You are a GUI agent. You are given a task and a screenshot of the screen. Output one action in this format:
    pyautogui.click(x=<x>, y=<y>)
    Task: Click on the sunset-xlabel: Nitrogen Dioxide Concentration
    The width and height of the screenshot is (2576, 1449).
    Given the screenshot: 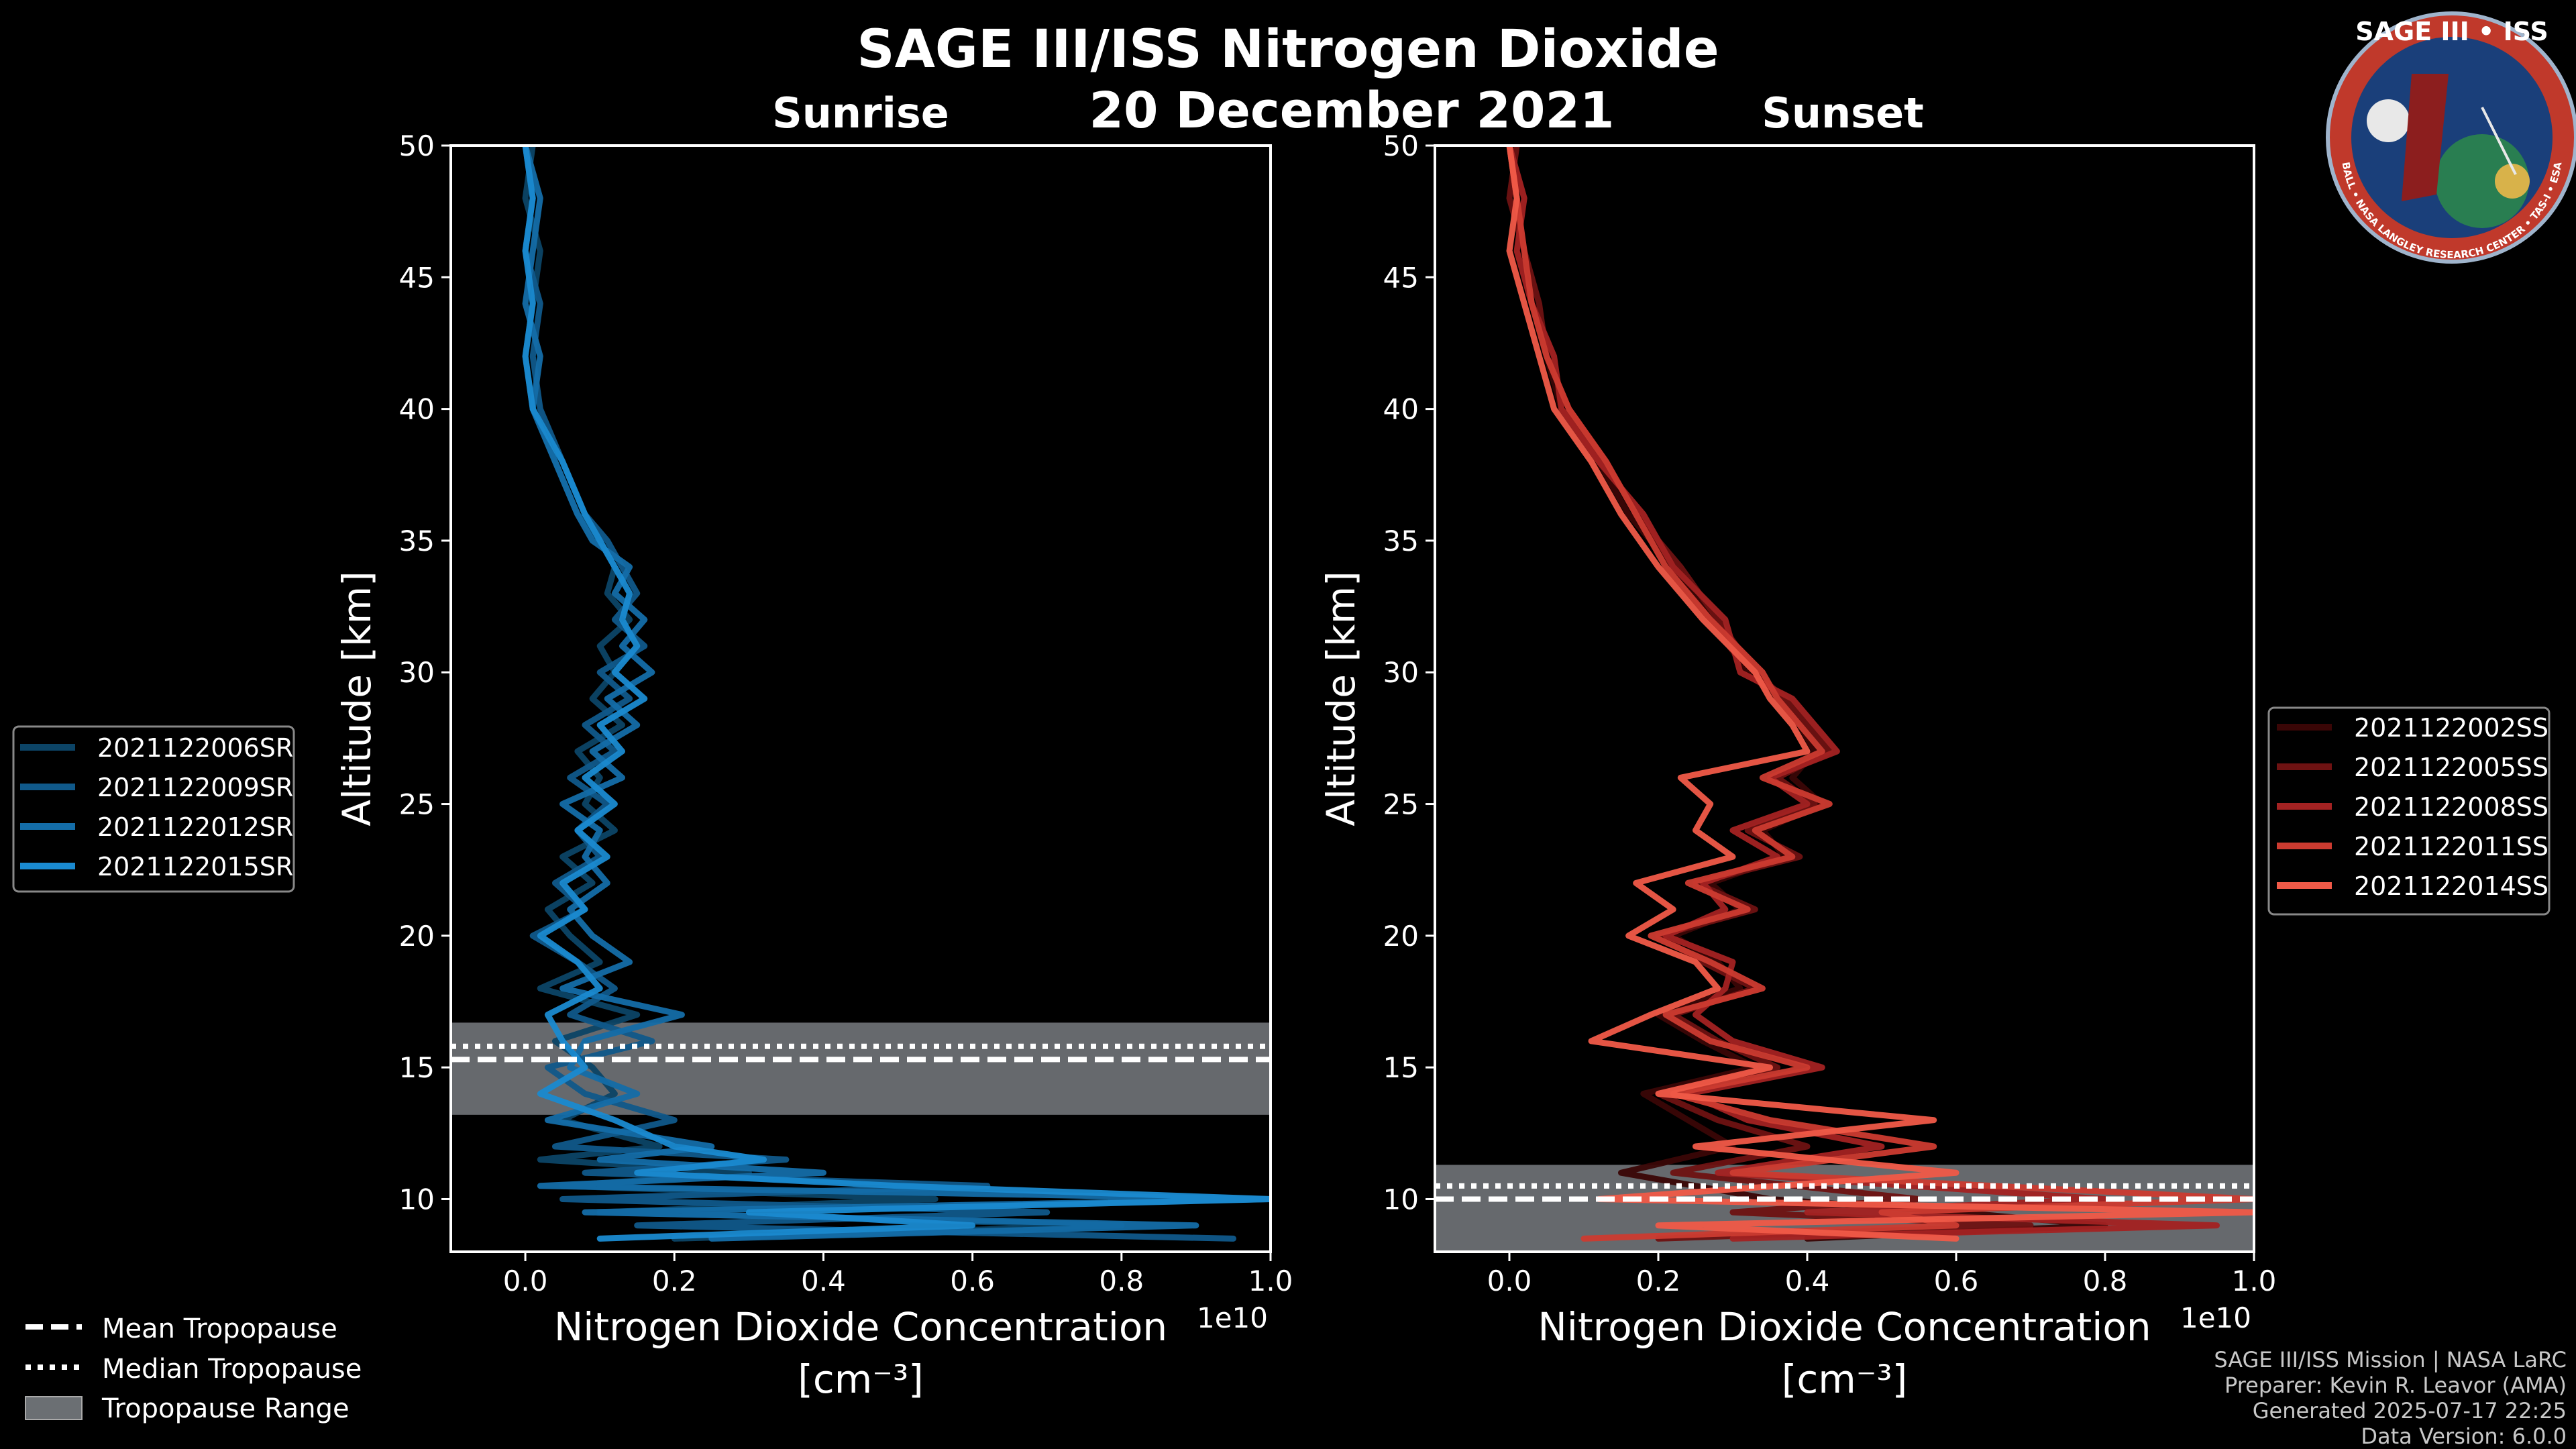 What is the action you would take?
    pyautogui.click(x=1844, y=1327)
    